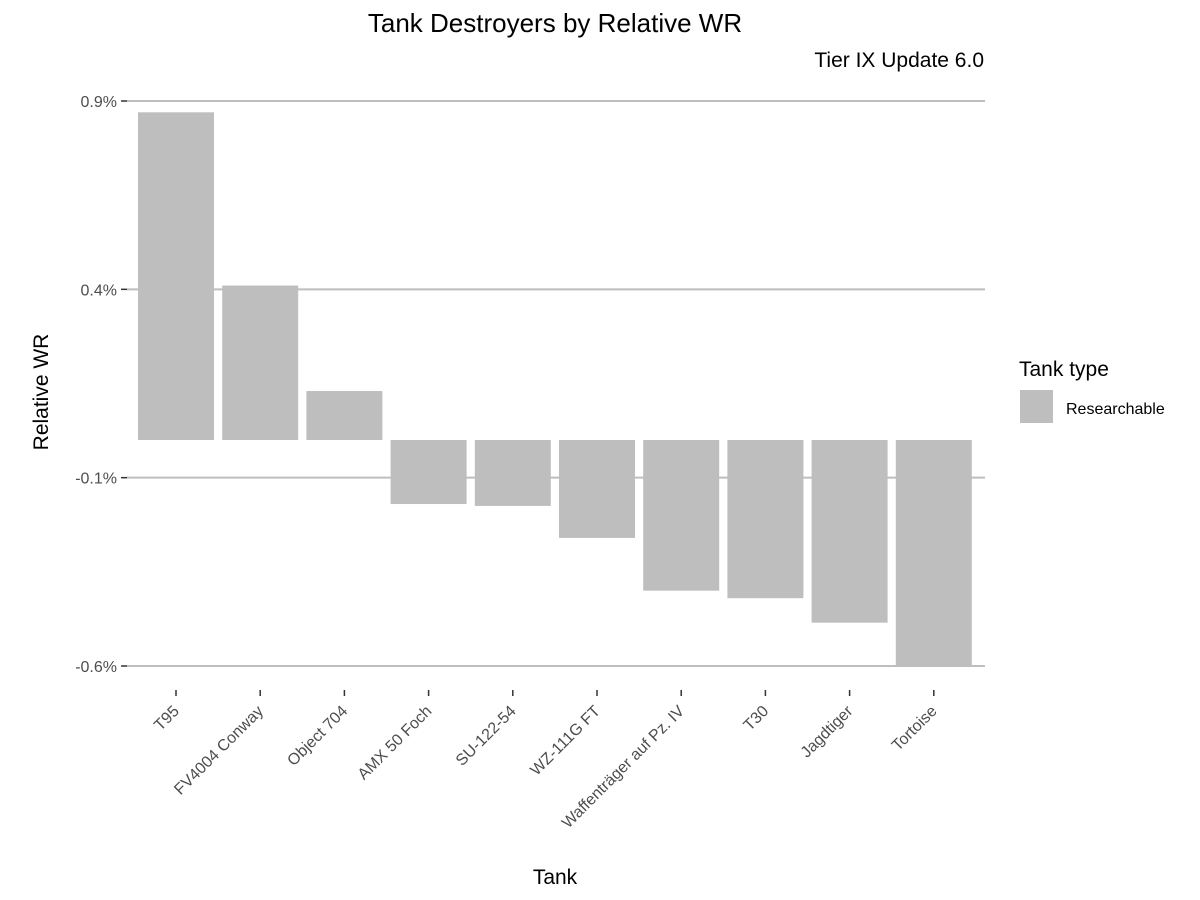 Image resolution: width=1200 pixels, height=900 pixels. I want to click on x-tick-label: WZ-111G FT, so click(565, 741).